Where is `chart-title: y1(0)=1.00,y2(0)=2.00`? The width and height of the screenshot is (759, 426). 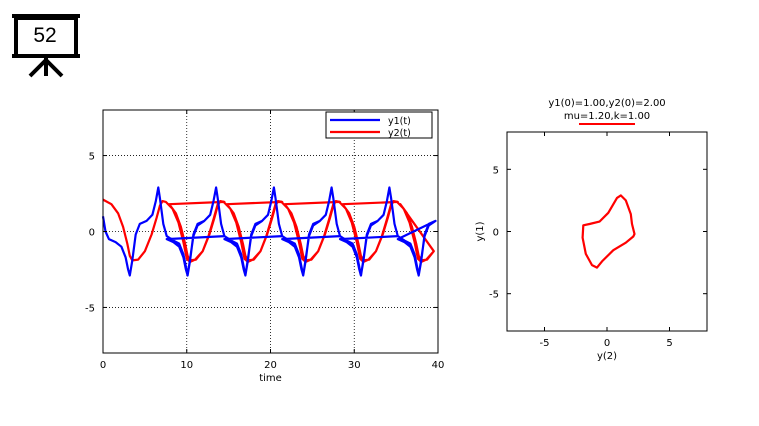
chart-title: y1(0)=1.00,y2(0)=2.00 is located at coordinates (606, 103).